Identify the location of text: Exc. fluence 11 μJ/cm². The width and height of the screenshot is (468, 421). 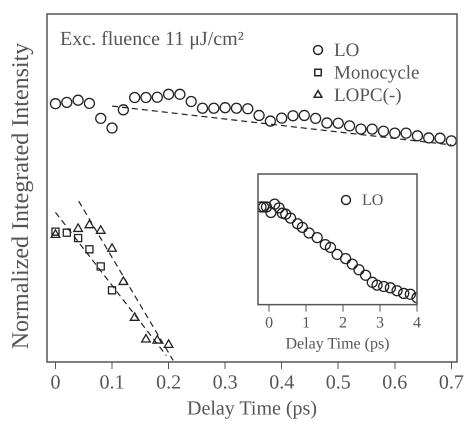
(152, 39).